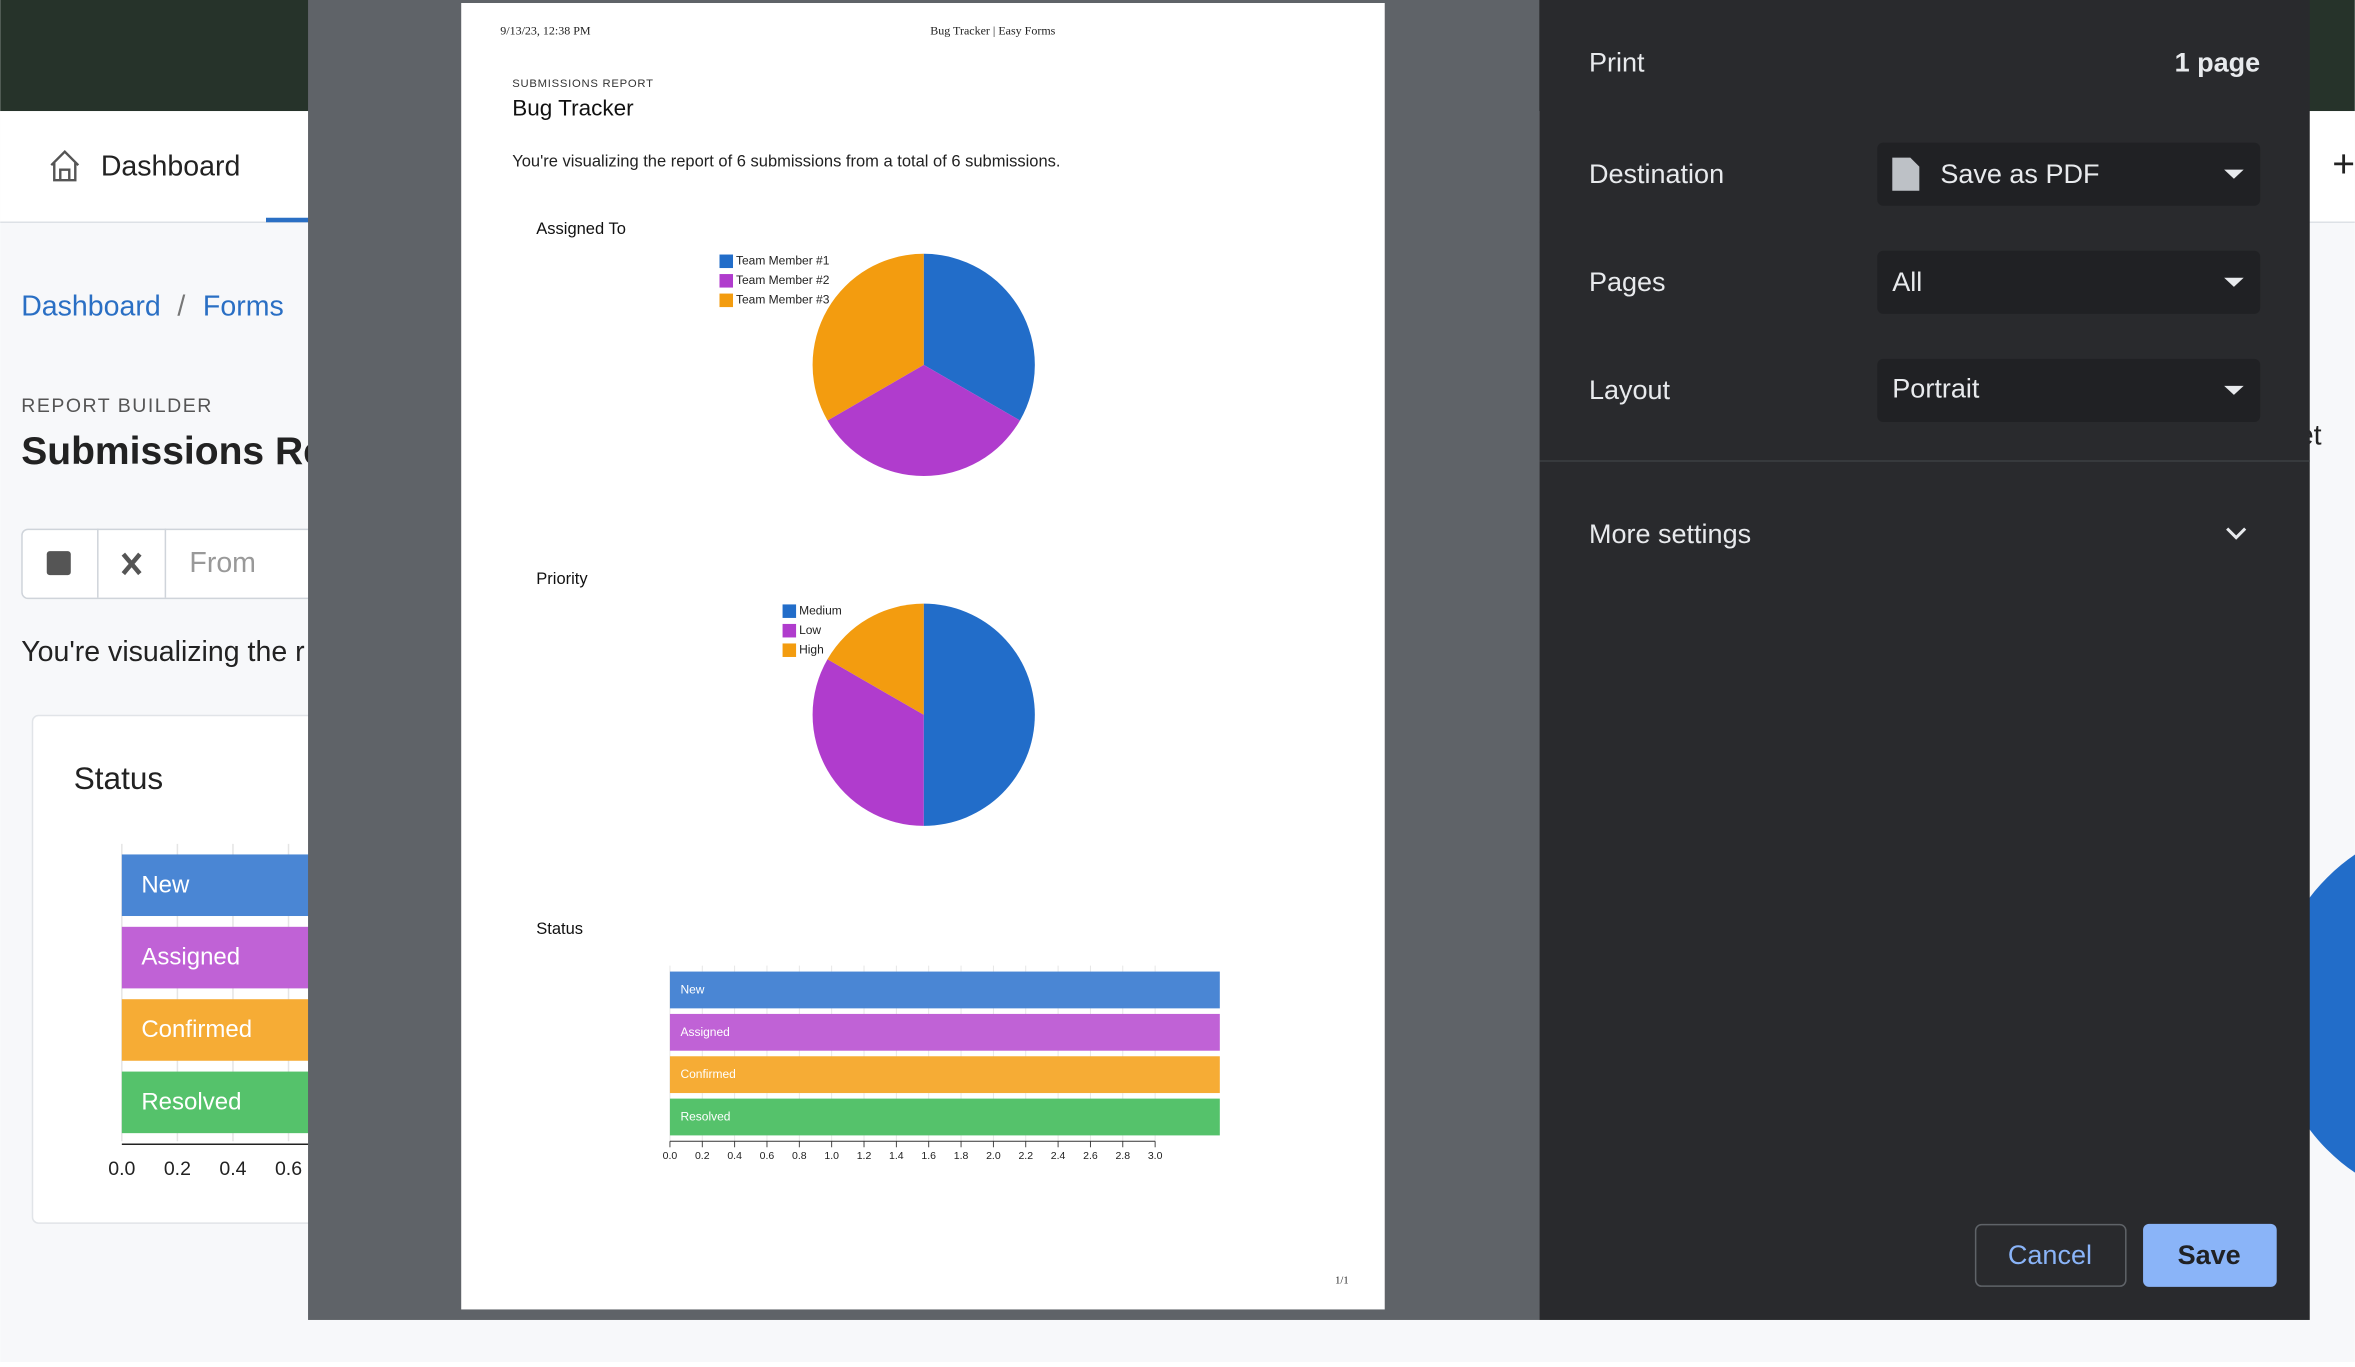 The image size is (2355, 1367). Describe the element at coordinates (58, 563) in the screenshot. I see `calendar-icon` at that location.